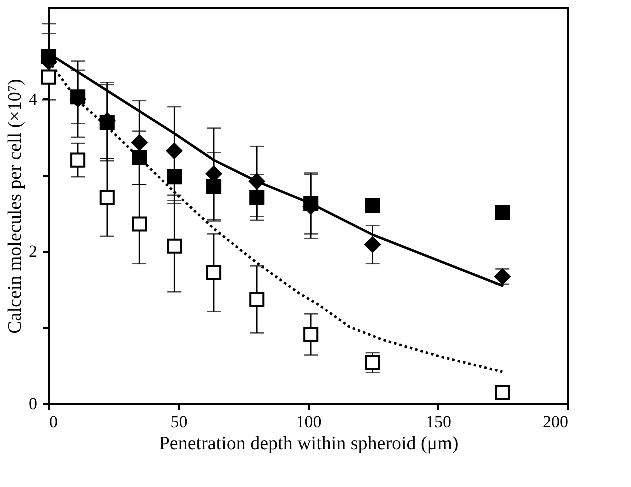 This screenshot has width=631, height=487. Describe the element at coordinates (15, 206) in the screenshot. I see `y-axis-title: Calcein molecules per cell (×10⁷)` at that location.